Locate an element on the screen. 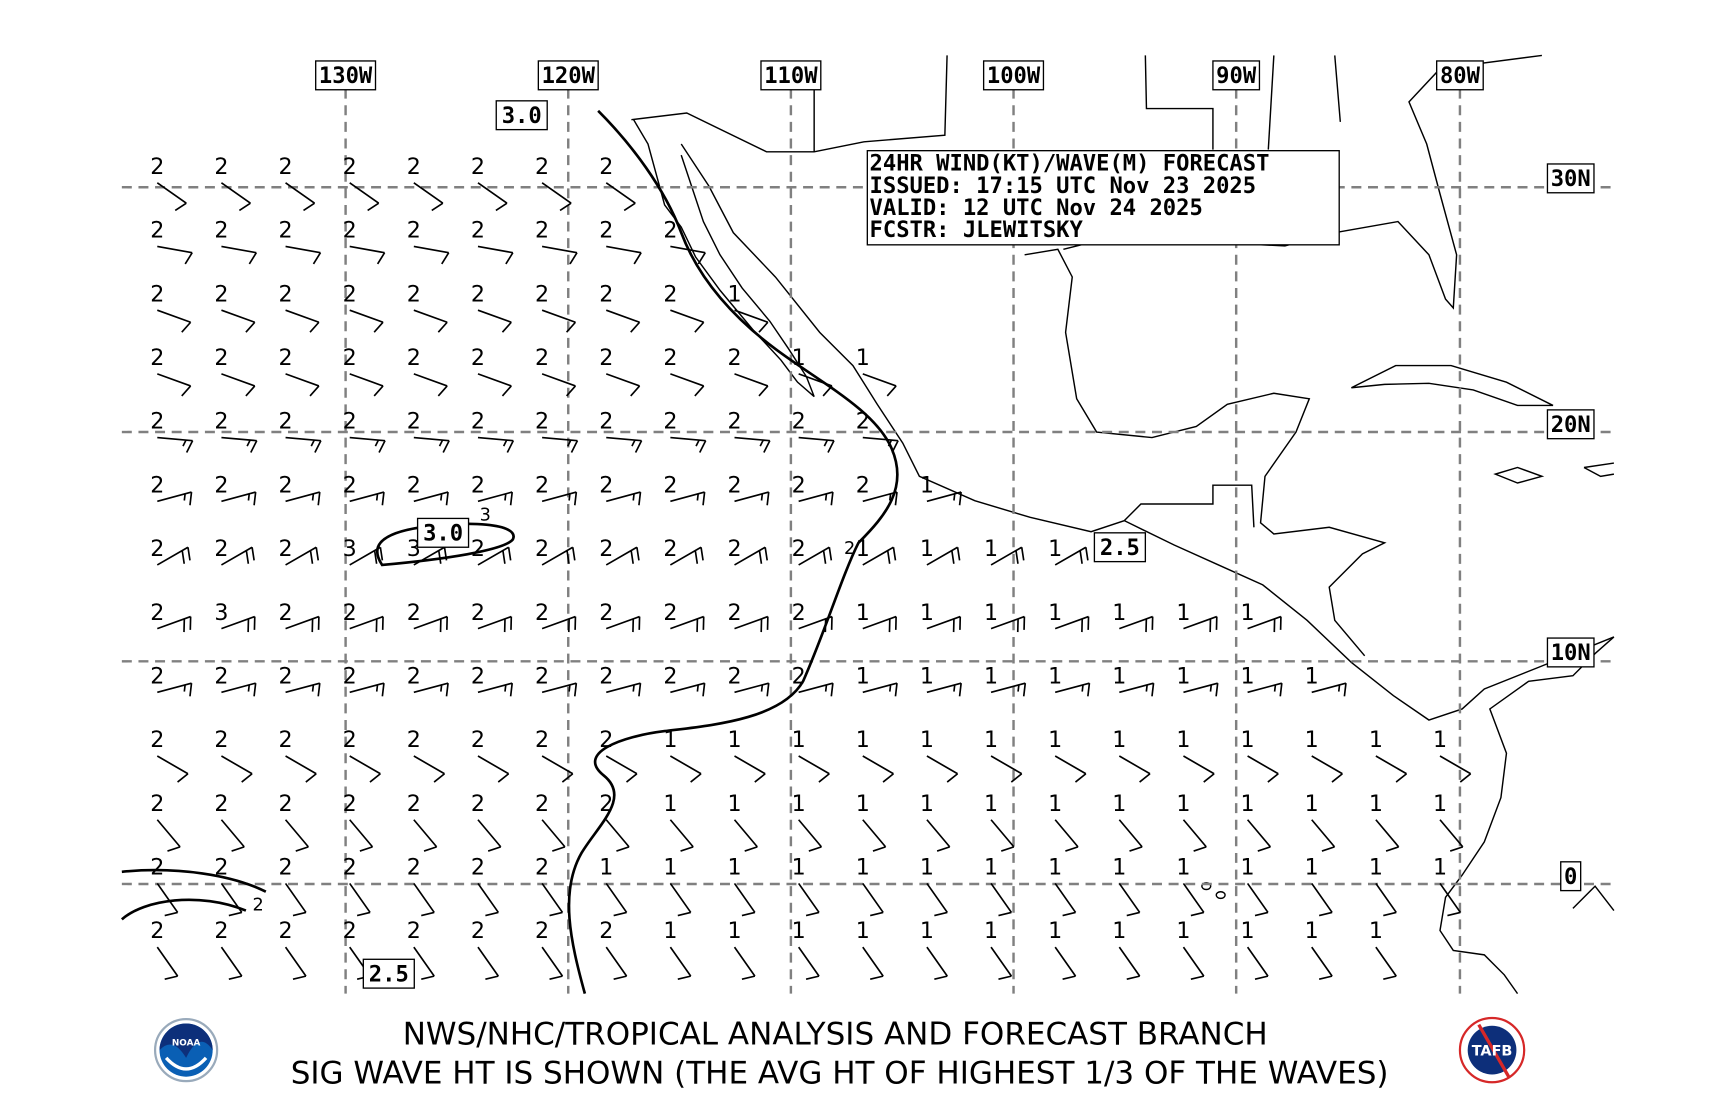 Image resolution: width=1728 pixels, height=1100 pixels. south-america is located at coordinates (1527, 815).